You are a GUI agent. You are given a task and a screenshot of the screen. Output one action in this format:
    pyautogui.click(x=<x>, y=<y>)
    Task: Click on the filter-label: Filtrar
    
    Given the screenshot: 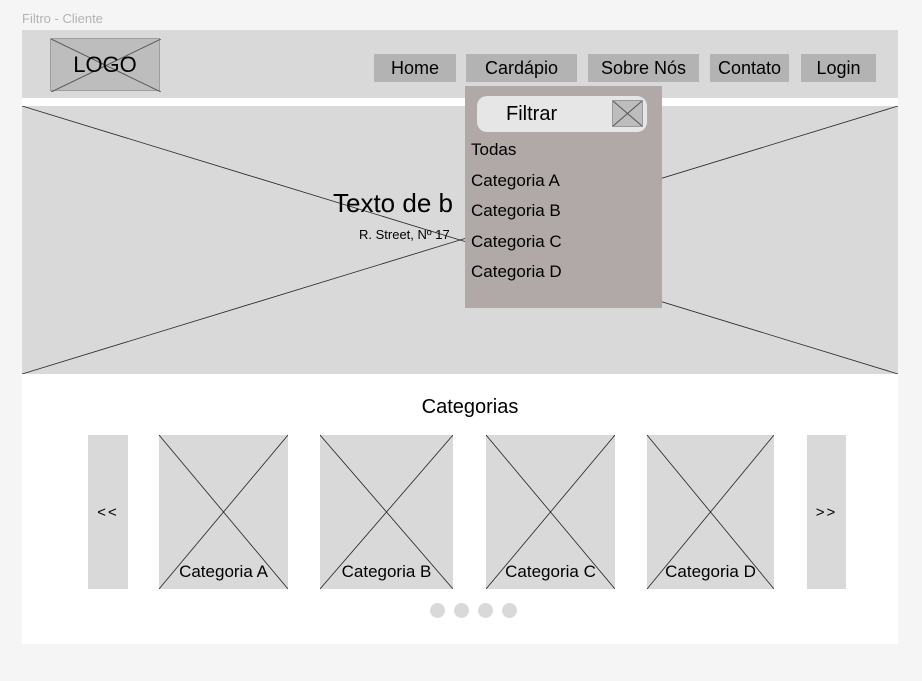 What is the action you would take?
    pyautogui.click(x=532, y=114)
    